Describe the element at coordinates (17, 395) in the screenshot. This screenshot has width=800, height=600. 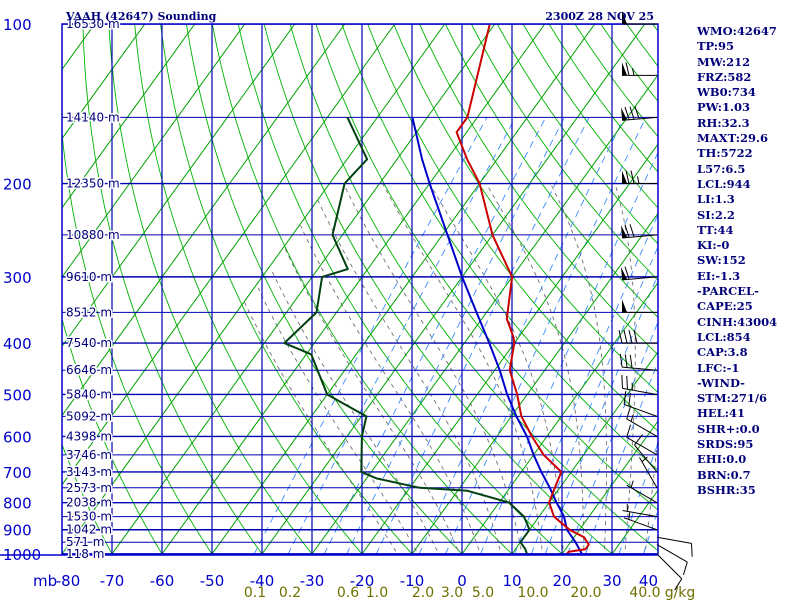
I see `pressure-tick-label: 500` at that location.